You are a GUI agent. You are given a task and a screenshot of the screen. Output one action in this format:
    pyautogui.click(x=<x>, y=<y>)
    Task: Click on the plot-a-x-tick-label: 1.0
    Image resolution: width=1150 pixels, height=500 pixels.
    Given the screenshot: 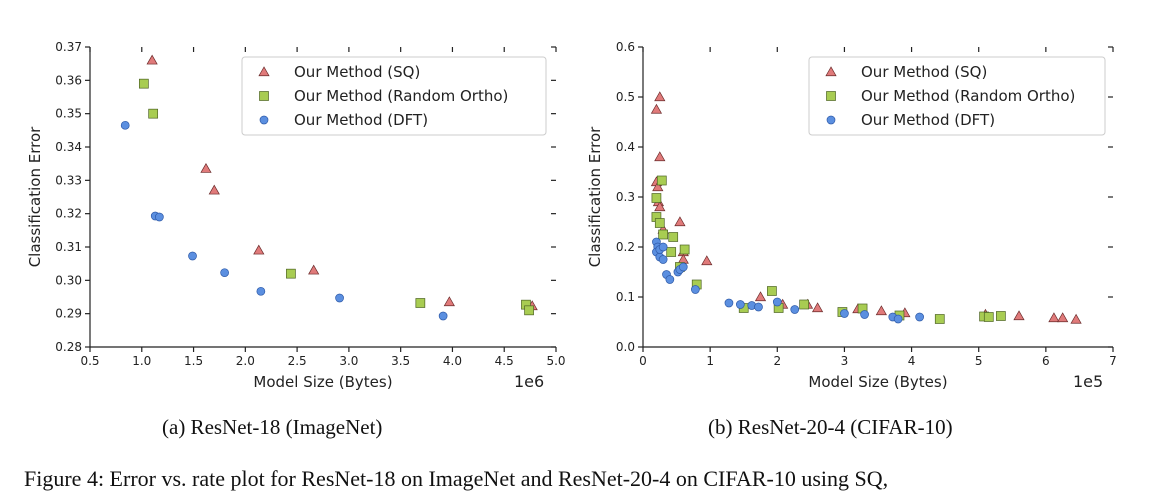 What is the action you would take?
    pyautogui.click(x=141, y=361)
    